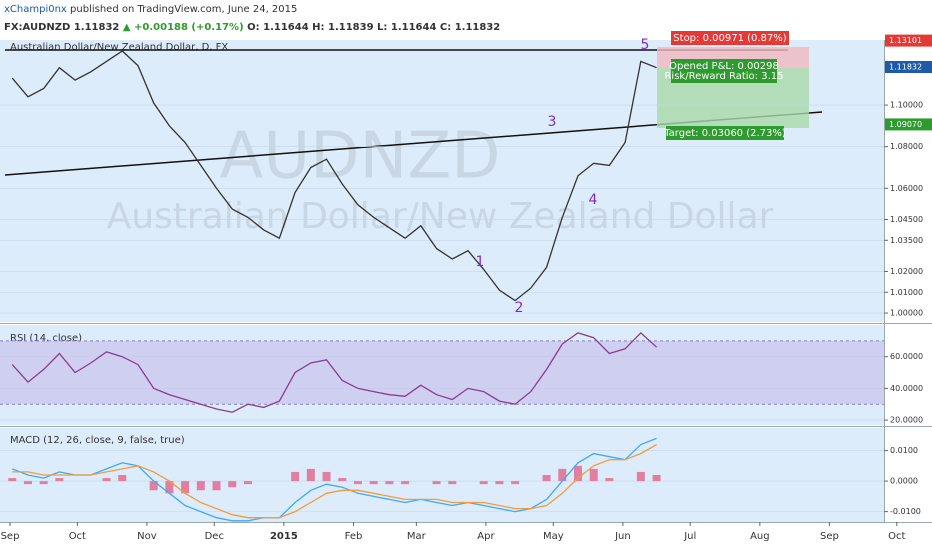 The image size is (932, 550). What do you see at coordinates (906, 292) in the screenshot?
I see `y-tick-label: 1.01000` at bounding box center [906, 292].